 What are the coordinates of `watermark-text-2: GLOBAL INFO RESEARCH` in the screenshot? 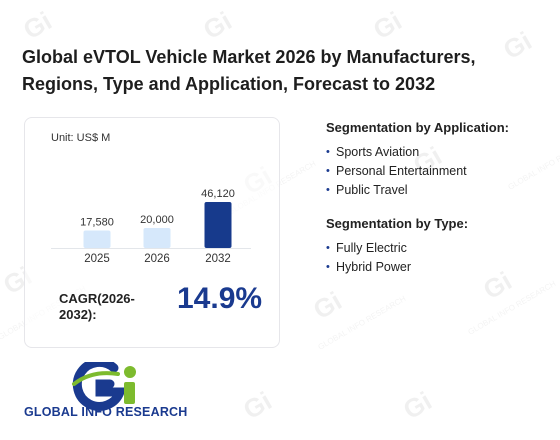 It's located at (362, 323).